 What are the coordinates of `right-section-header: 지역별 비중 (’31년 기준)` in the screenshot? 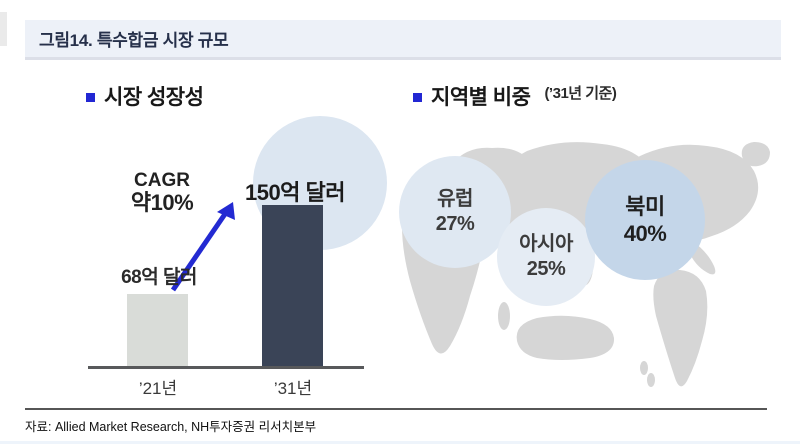 It's located at (515, 97).